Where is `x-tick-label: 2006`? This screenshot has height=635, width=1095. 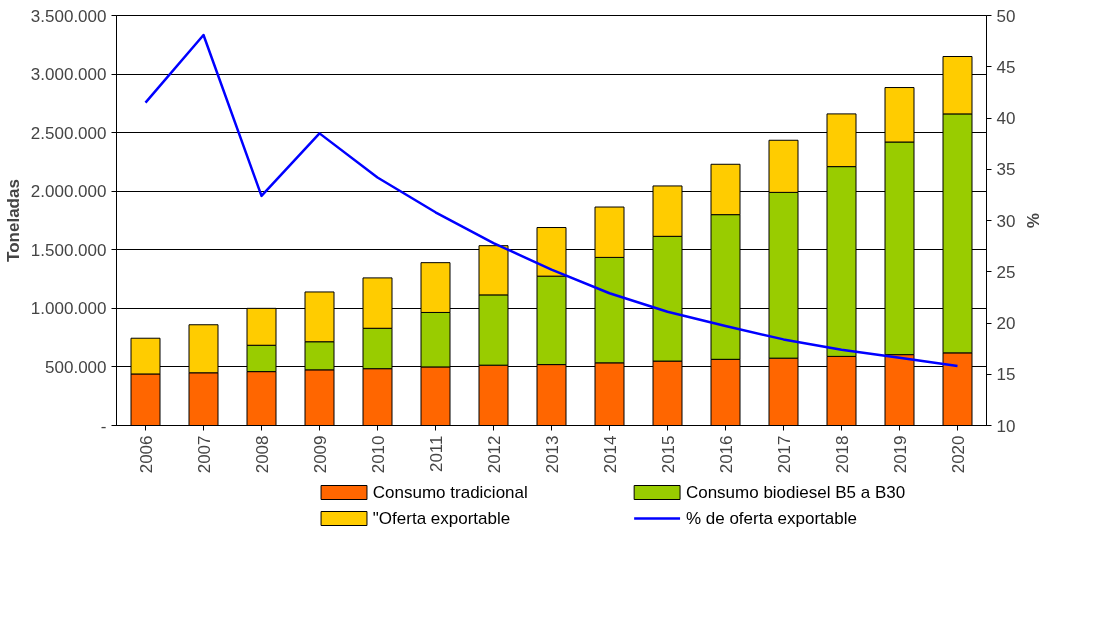 x-tick-label: 2006 is located at coordinates (146, 454).